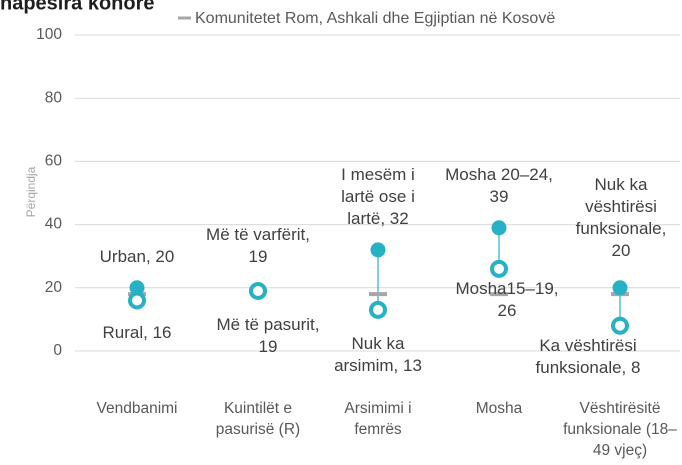 This screenshot has height=465, width=682. I want to click on data-label: Mosha15–19, 26, so click(507, 299).